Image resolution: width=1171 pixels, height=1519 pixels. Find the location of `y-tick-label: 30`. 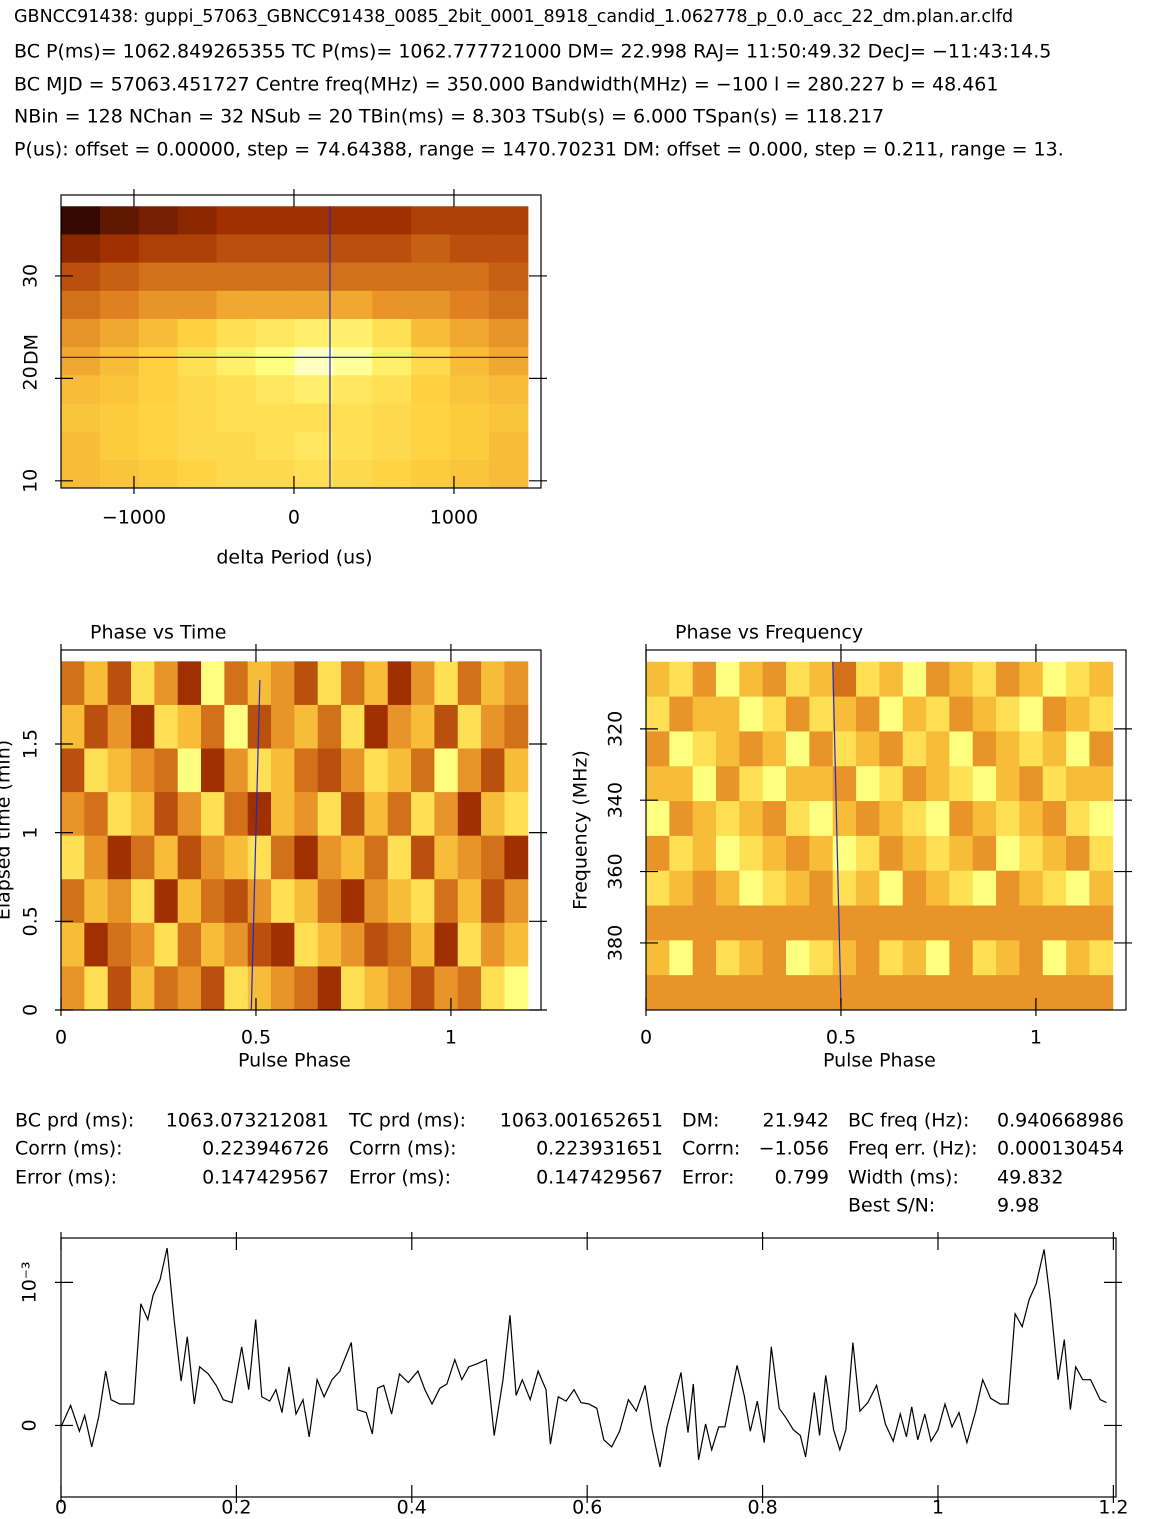

y-tick-label: 30 is located at coordinates (31, 276).